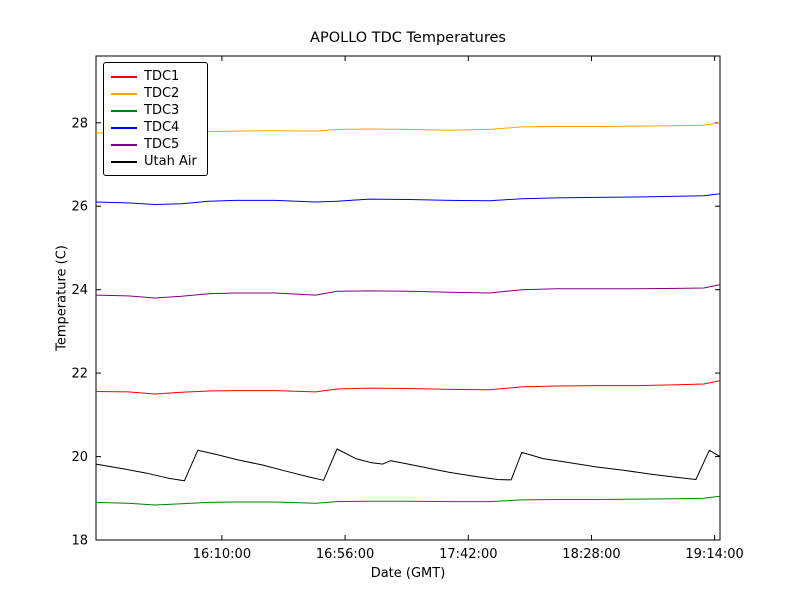  Describe the element at coordinates (468, 554) in the screenshot. I see `svg-text: 17:42:00` at that location.